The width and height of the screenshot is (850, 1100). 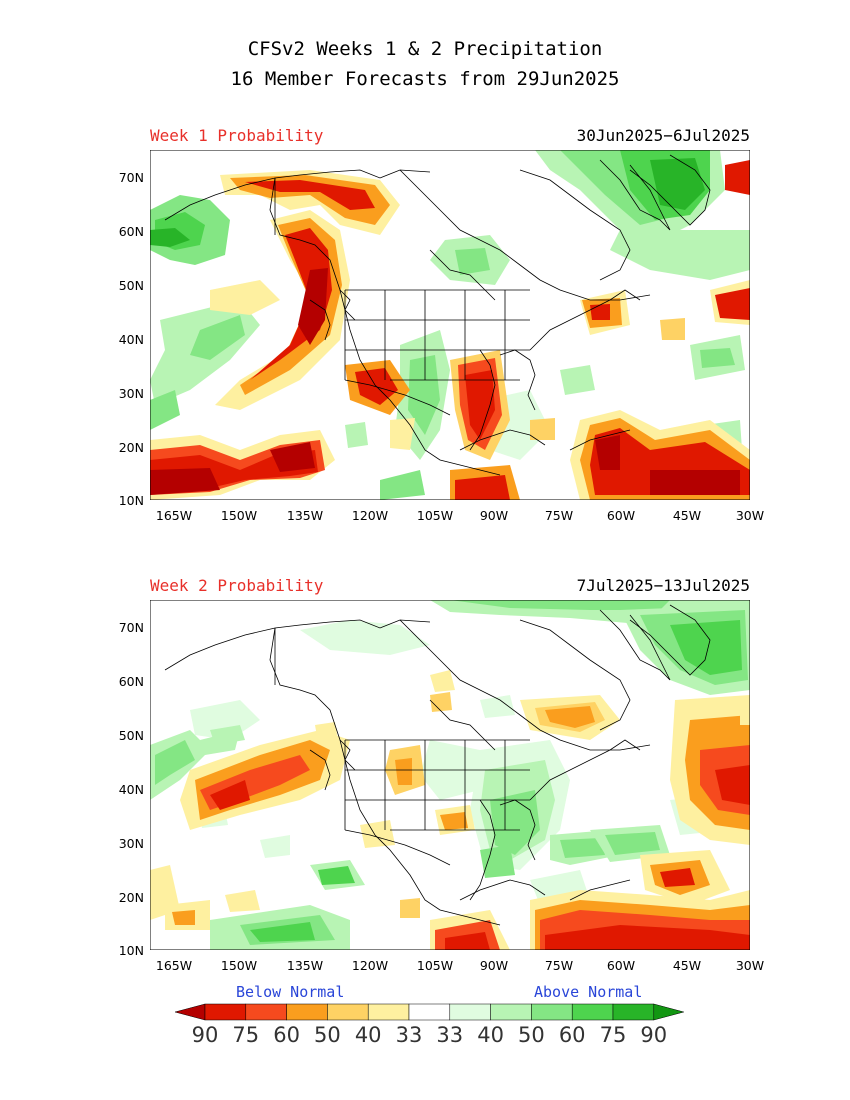 I want to click on panel1-label: Week 1 Probability, so click(x=237, y=135).